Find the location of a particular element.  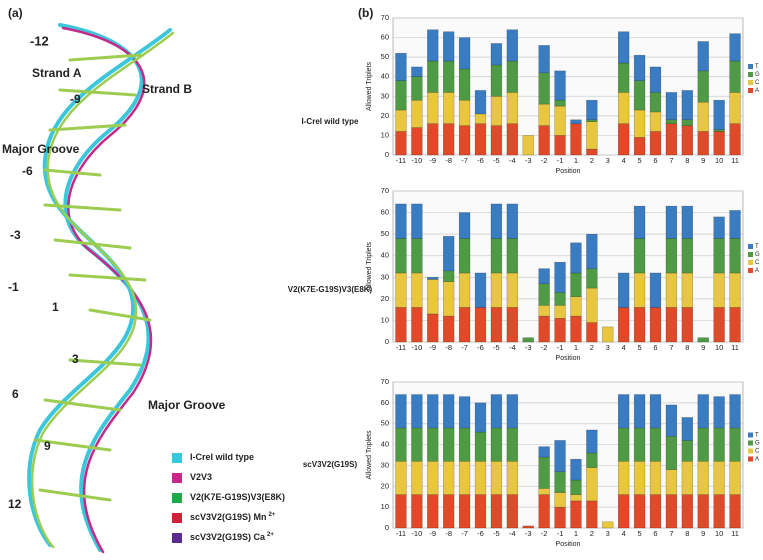

x-tick-label: 2 is located at coordinates (592, 160).